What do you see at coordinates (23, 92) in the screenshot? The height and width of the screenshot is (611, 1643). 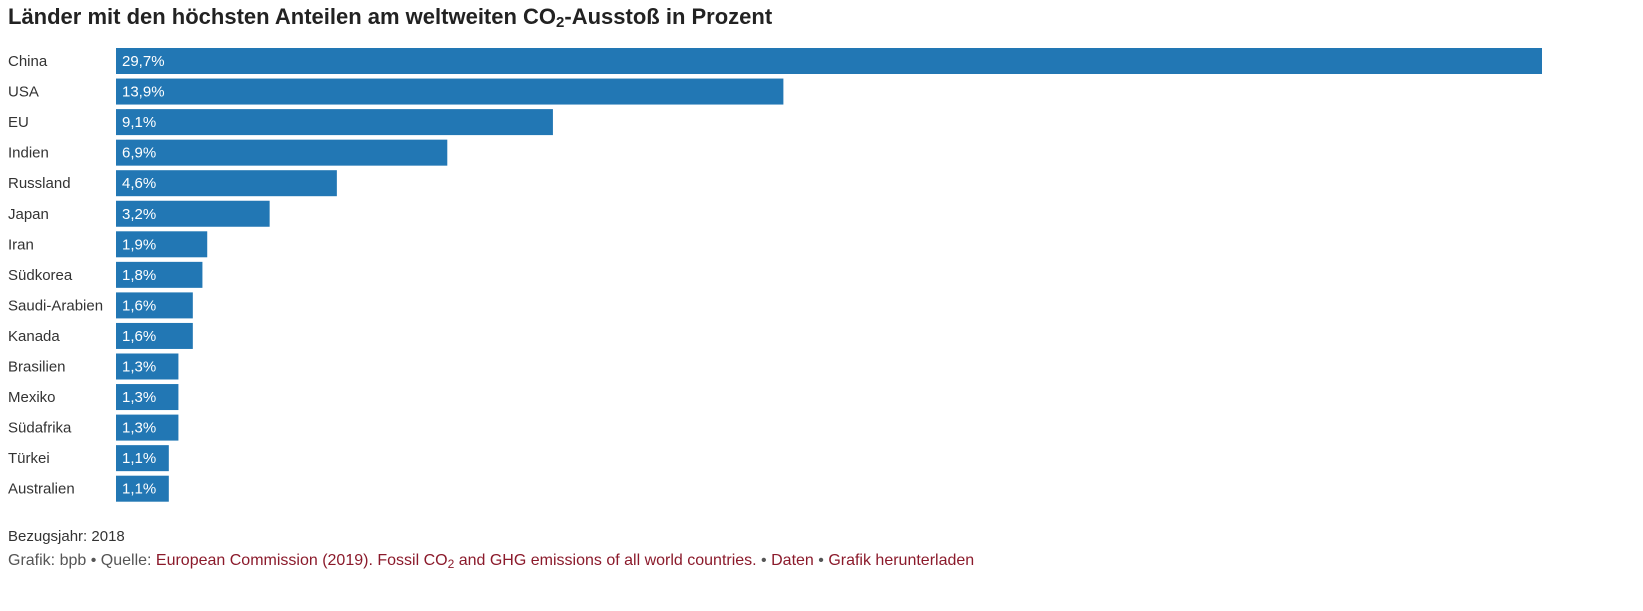 I see `category-label: USA` at bounding box center [23, 92].